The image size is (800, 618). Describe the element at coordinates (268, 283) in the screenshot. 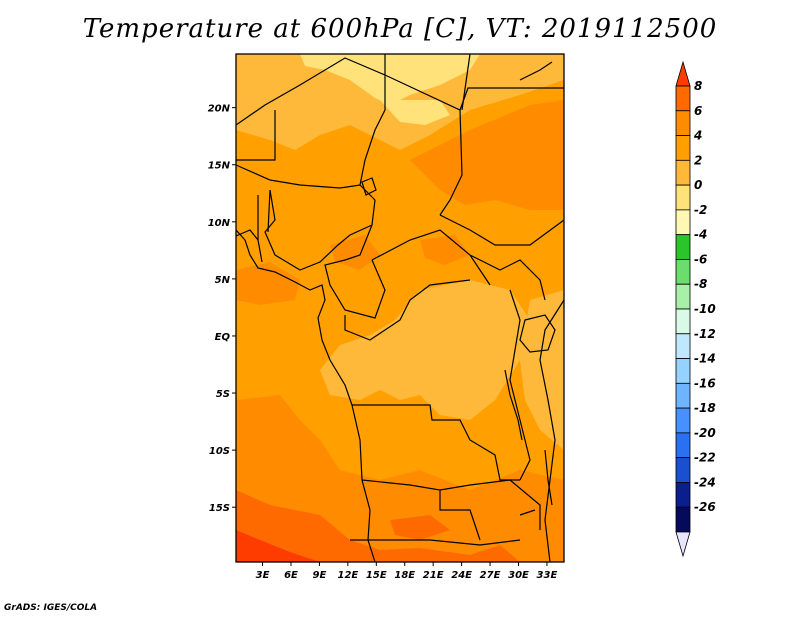

I see `field-warm-west` at that location.